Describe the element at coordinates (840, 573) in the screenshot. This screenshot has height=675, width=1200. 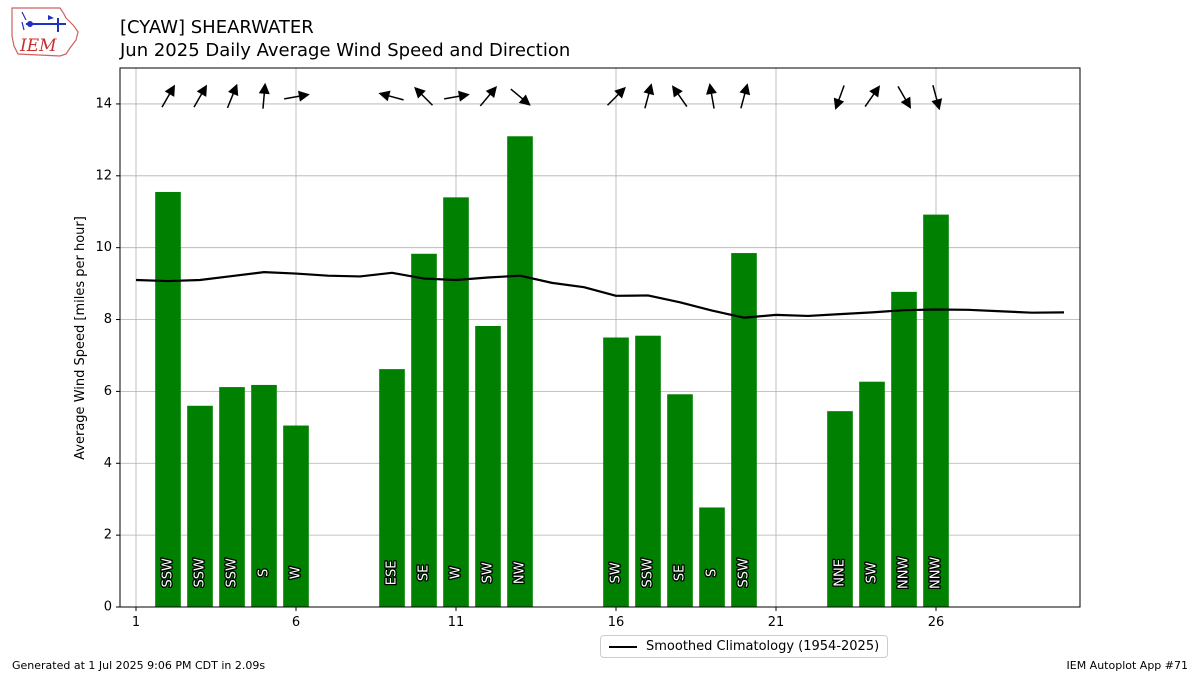
I see `direction-label-day-23: NNE` at that location.